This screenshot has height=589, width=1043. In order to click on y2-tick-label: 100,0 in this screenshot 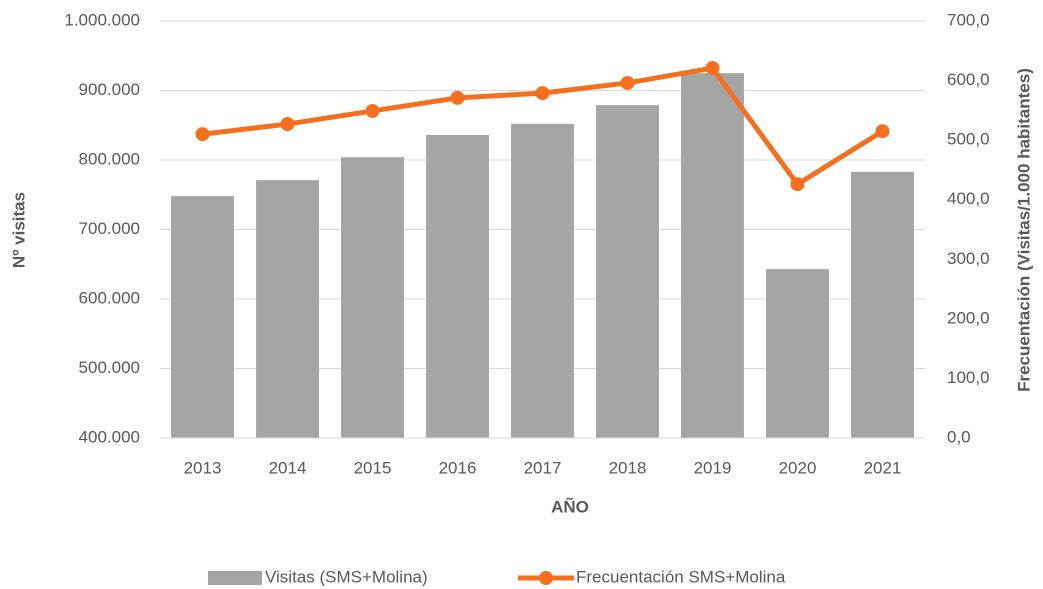, I will do `click(968, 377)`.